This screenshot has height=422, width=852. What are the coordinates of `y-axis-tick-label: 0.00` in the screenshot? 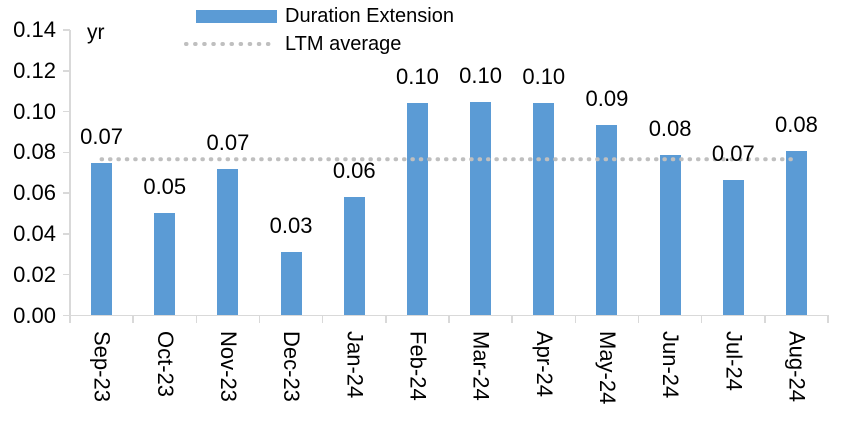 It's located at (34, 315).